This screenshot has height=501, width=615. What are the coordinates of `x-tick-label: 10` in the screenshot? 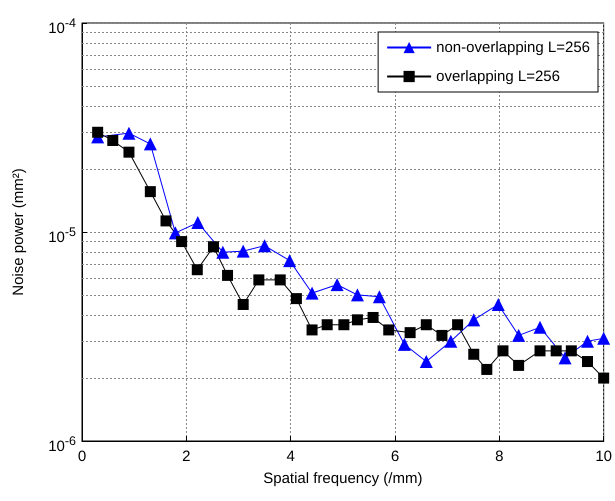 It's located at (603, 456).